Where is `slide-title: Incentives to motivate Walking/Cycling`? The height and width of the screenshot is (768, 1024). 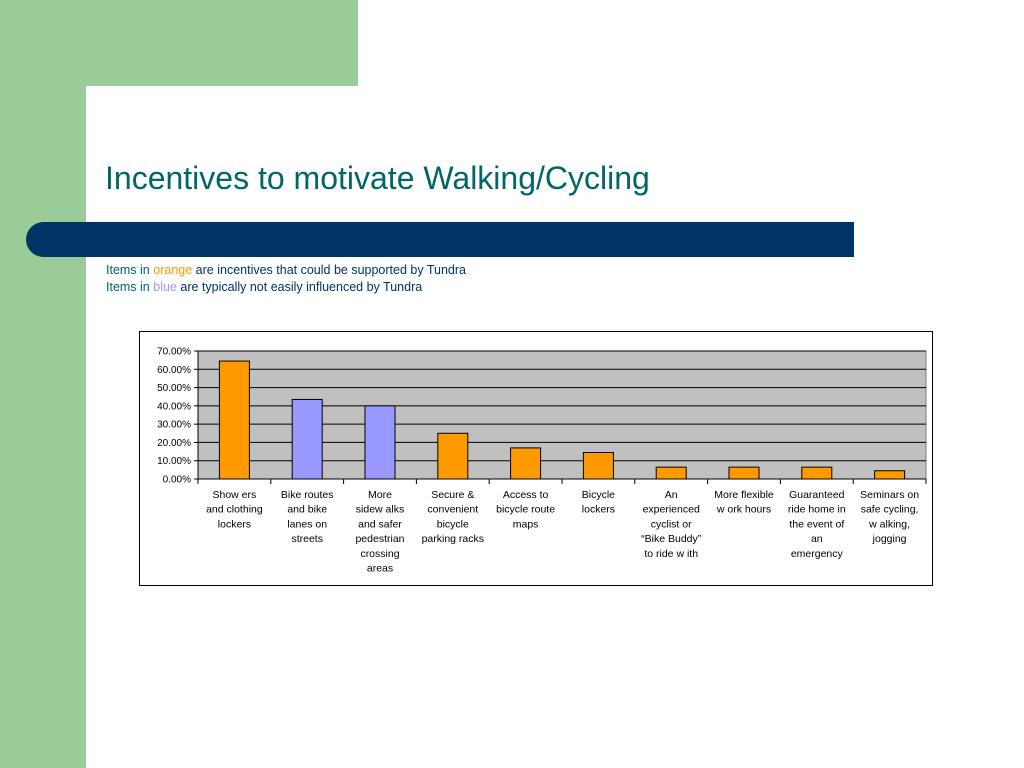 slide-title: Incentives to motivate Walking/Cycling is located at coordinates (377, 178).